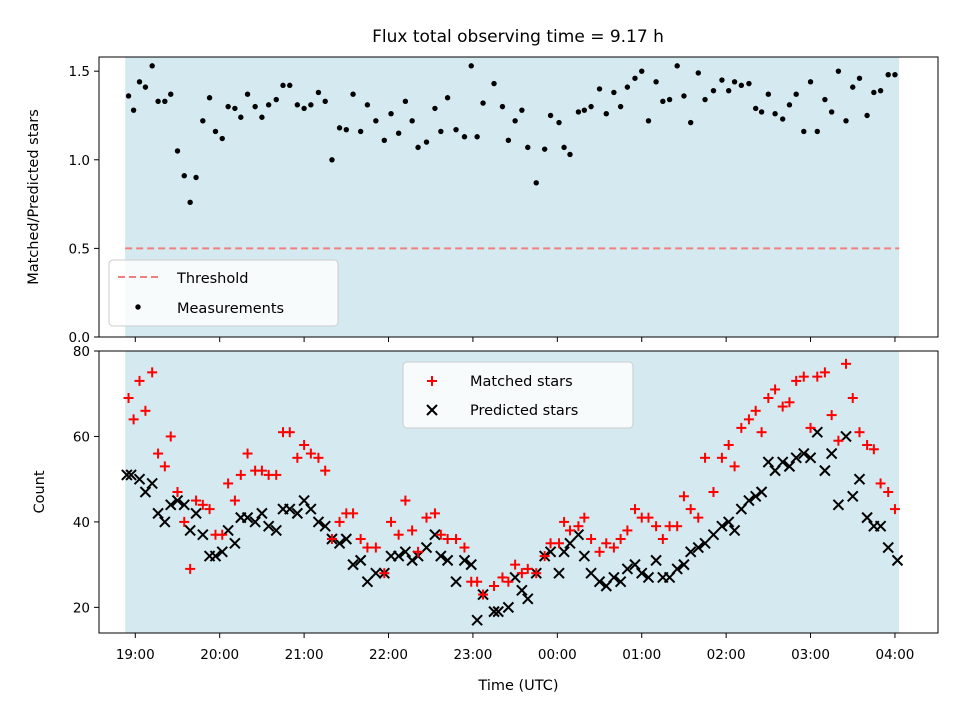 The width and height of the screenshot is (960, 724). Describe the element at coordinates (432, 410) in the screenshot. I see `predicted-legend-swatch` at that location.